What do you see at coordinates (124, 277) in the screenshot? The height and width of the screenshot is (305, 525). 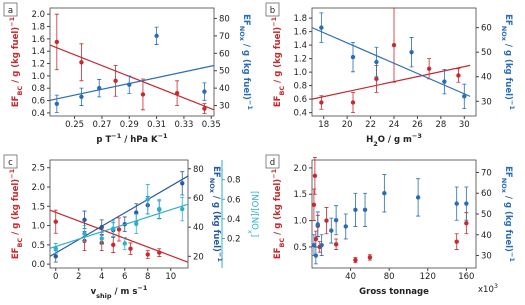 I see `x-tick-label: 6` at bounding box center [124, 277].